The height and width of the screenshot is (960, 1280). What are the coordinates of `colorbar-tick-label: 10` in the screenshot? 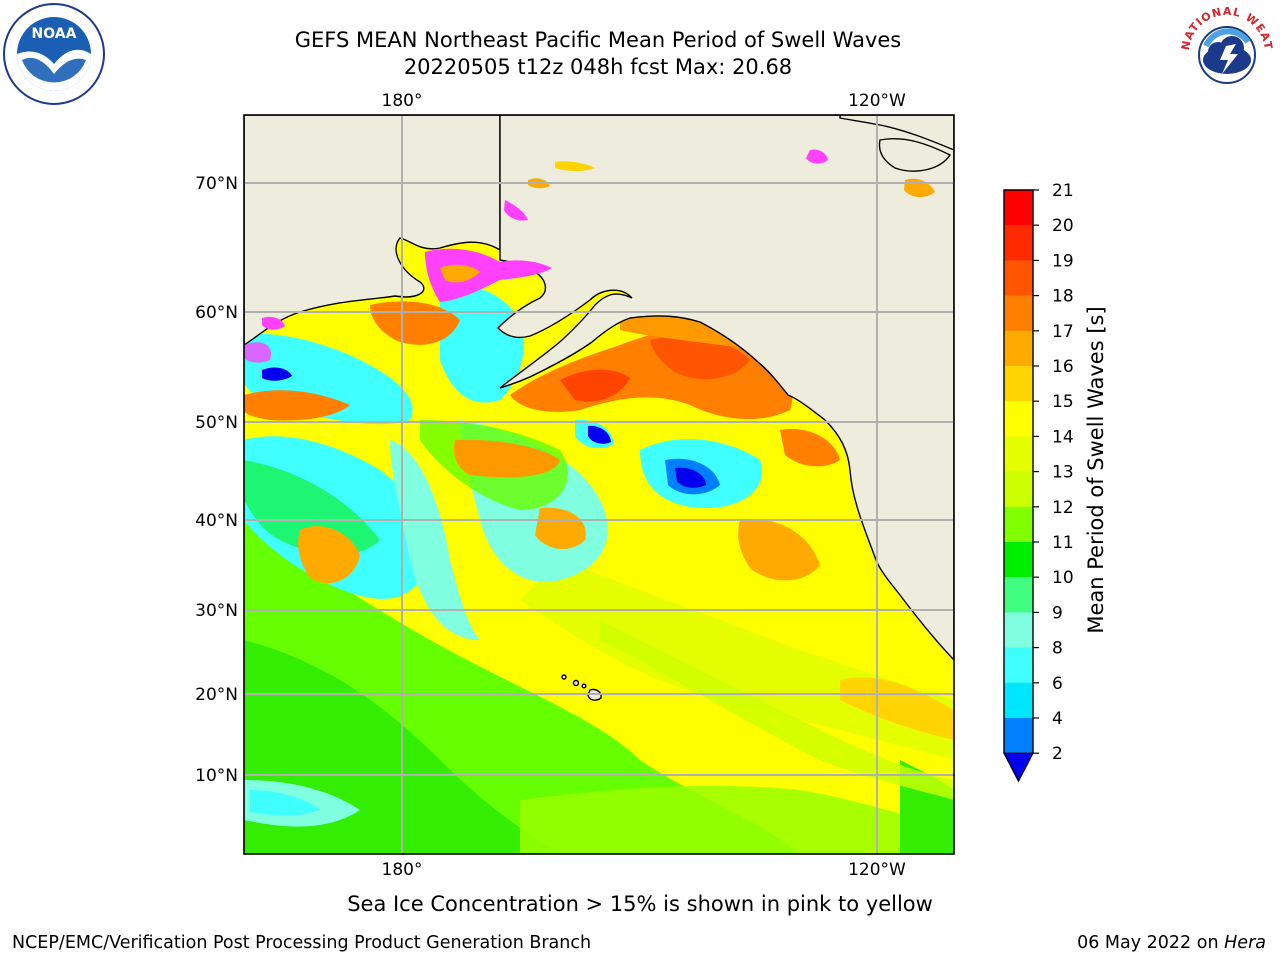 It's located at (1063, 578).